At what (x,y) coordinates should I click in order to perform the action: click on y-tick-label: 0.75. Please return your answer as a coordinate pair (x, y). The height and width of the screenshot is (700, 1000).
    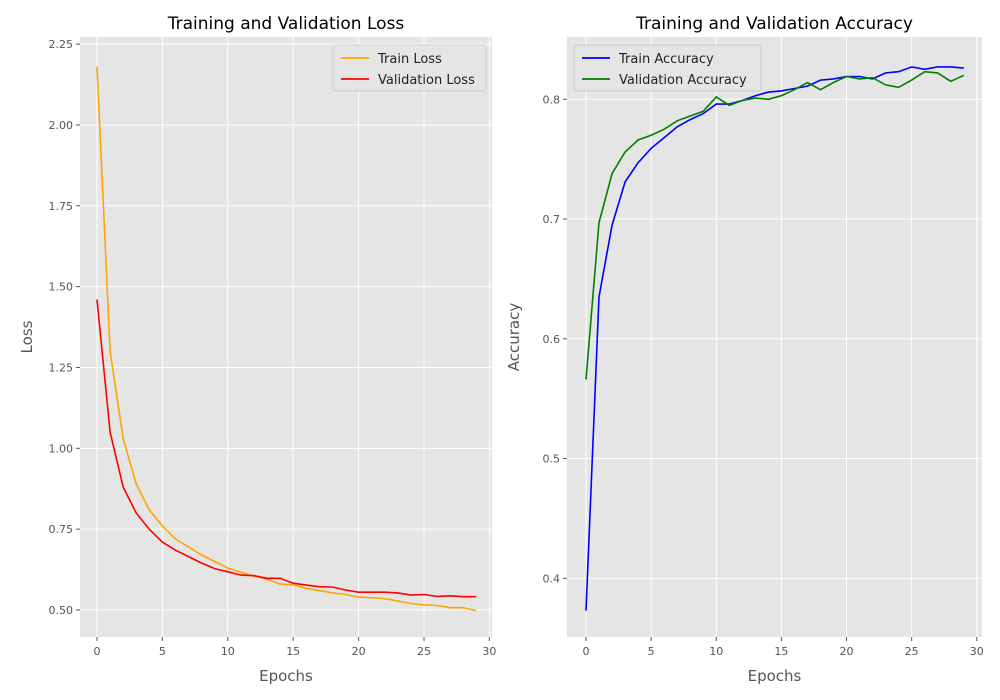
    Looking at the image, I should click on (61, 529).